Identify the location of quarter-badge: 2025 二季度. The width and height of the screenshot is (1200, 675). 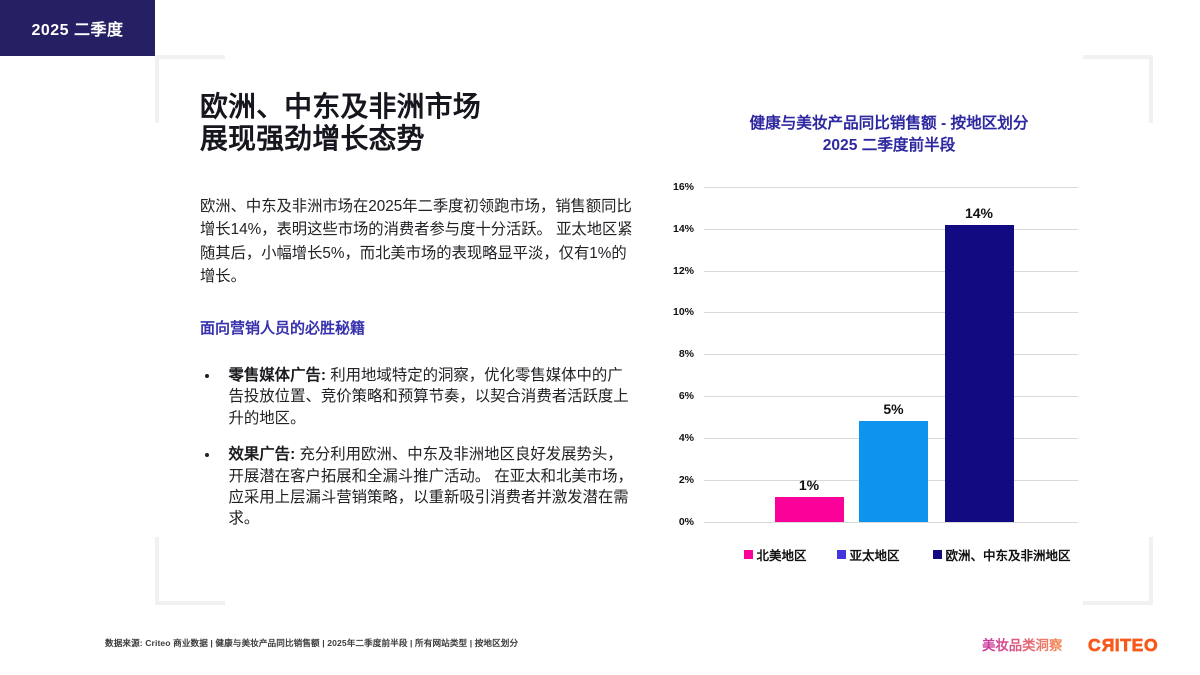
(77, 28).